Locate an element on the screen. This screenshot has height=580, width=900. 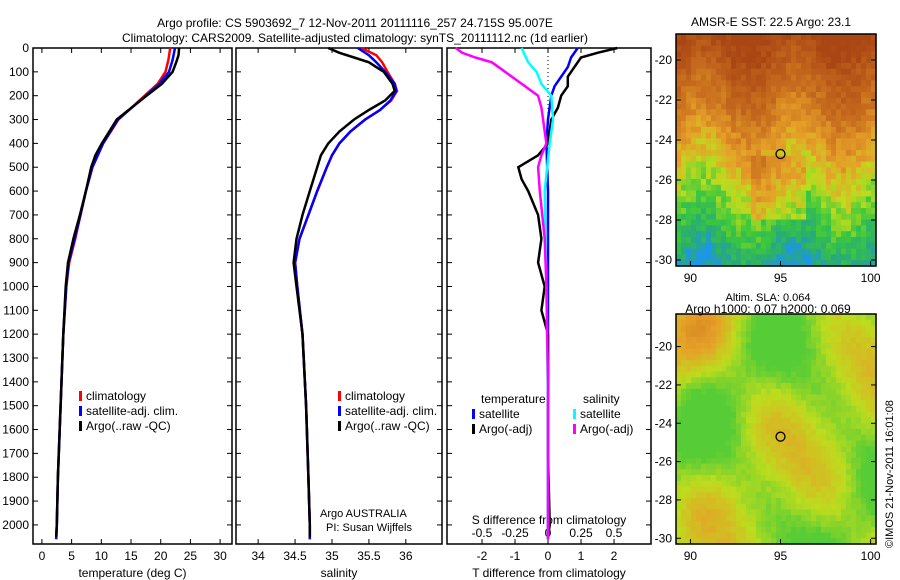
y-tick-label: 500 is located at coordinates (19, 167).